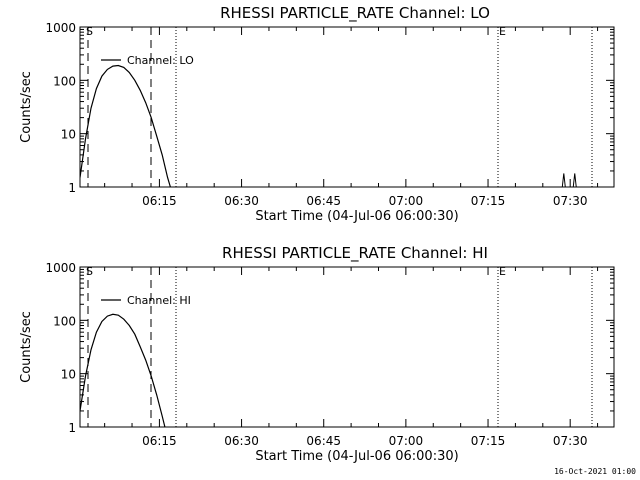  What do you see at coordinates (595, 471) in the screenshot?
I see `footer-timestamp: 16-Oct-2021 01:00` at bounding box center [595, 471].